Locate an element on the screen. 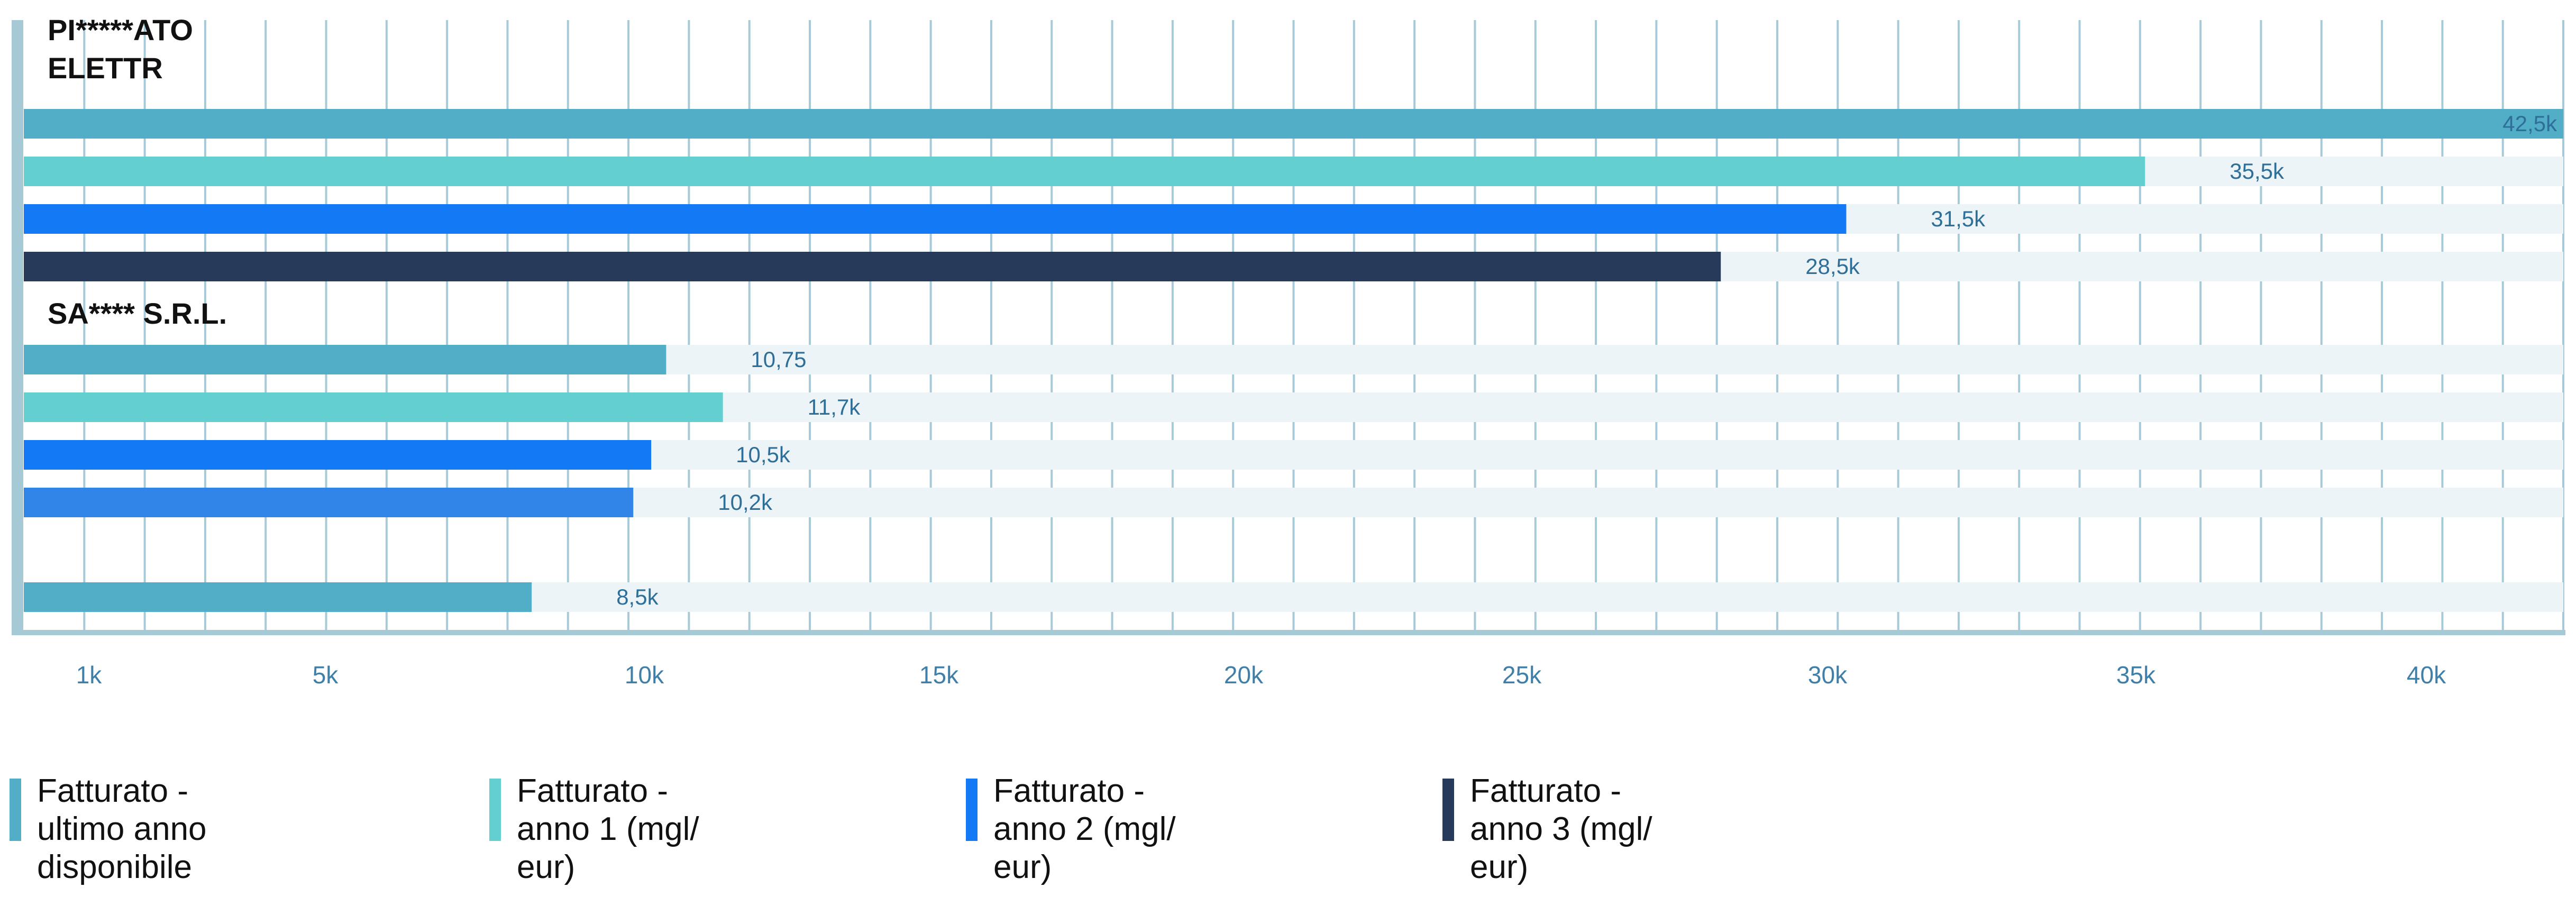 Image resolution: width=2576 pixels, height=915 pixels. x-tick-label: 1k is located at coordinates (89, 675).